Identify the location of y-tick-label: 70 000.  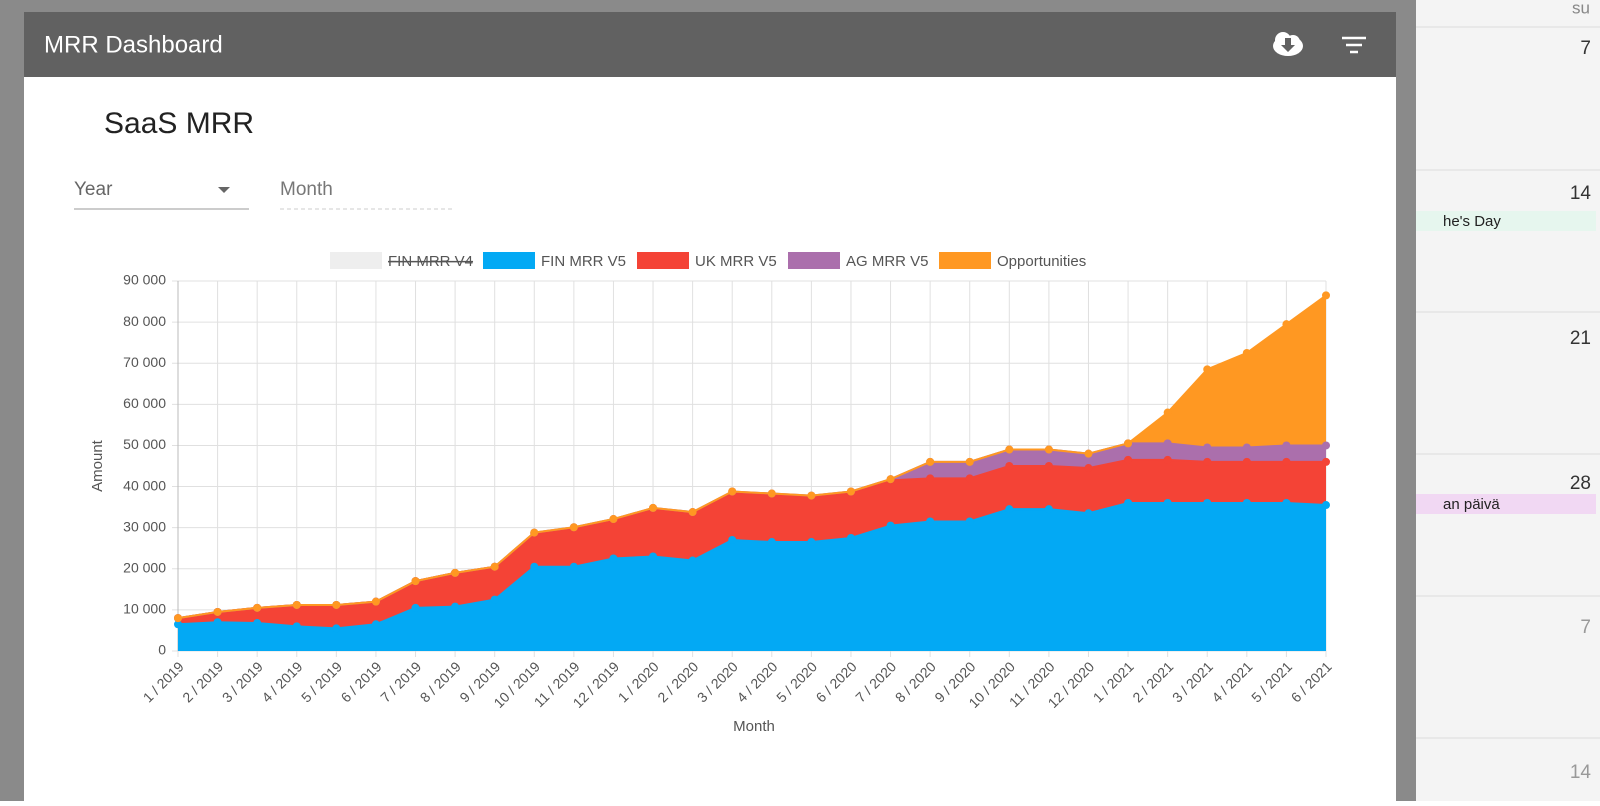
(144, 362).